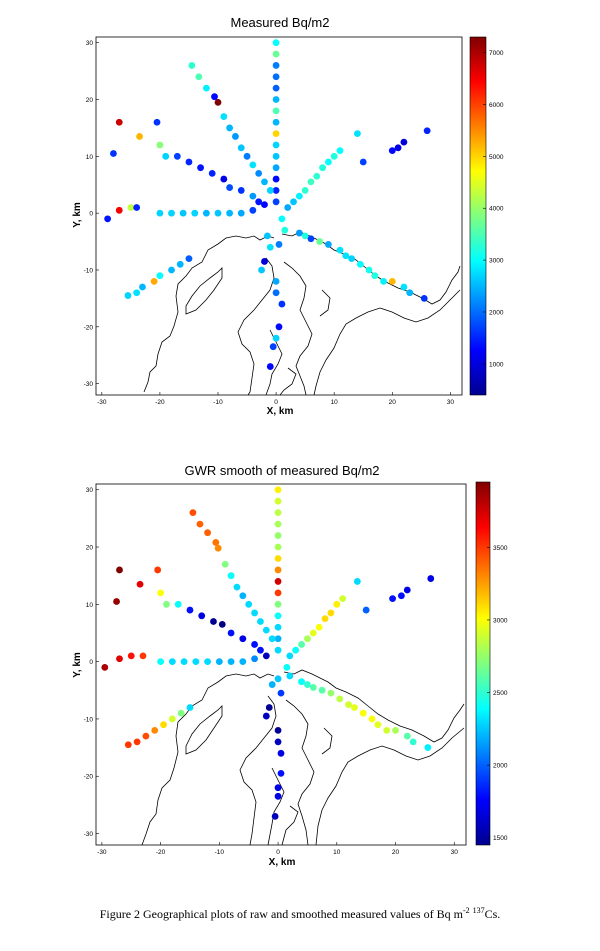 The image size is (600, 951). I want to click on x-tick-label: 0, so click(278, 852).